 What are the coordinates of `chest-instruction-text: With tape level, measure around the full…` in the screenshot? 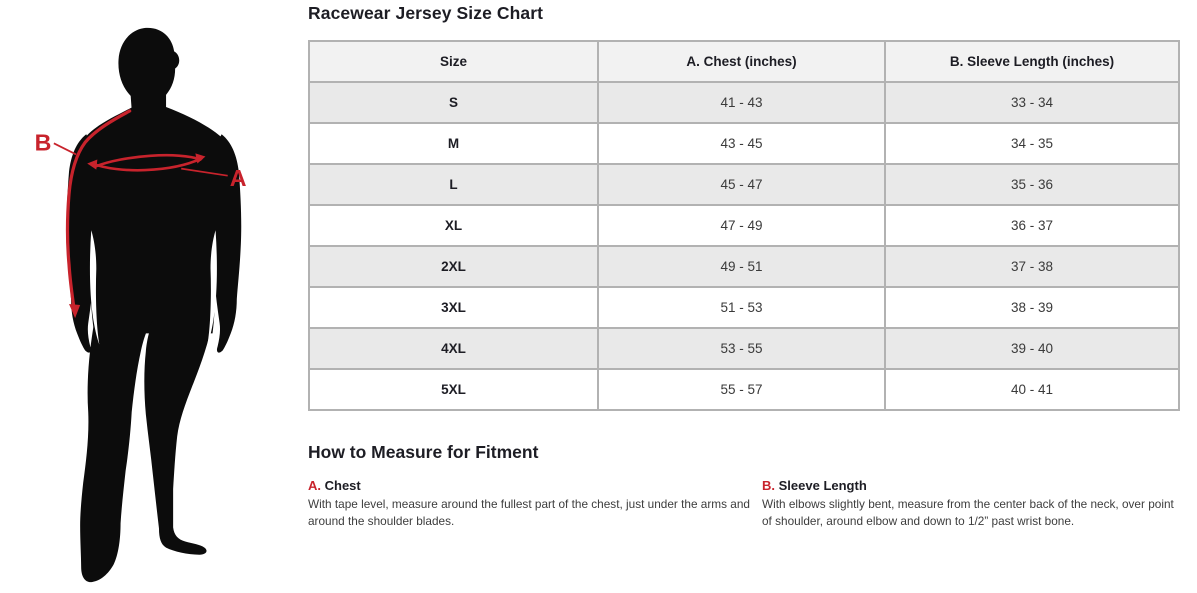 It's located at (529, 512).